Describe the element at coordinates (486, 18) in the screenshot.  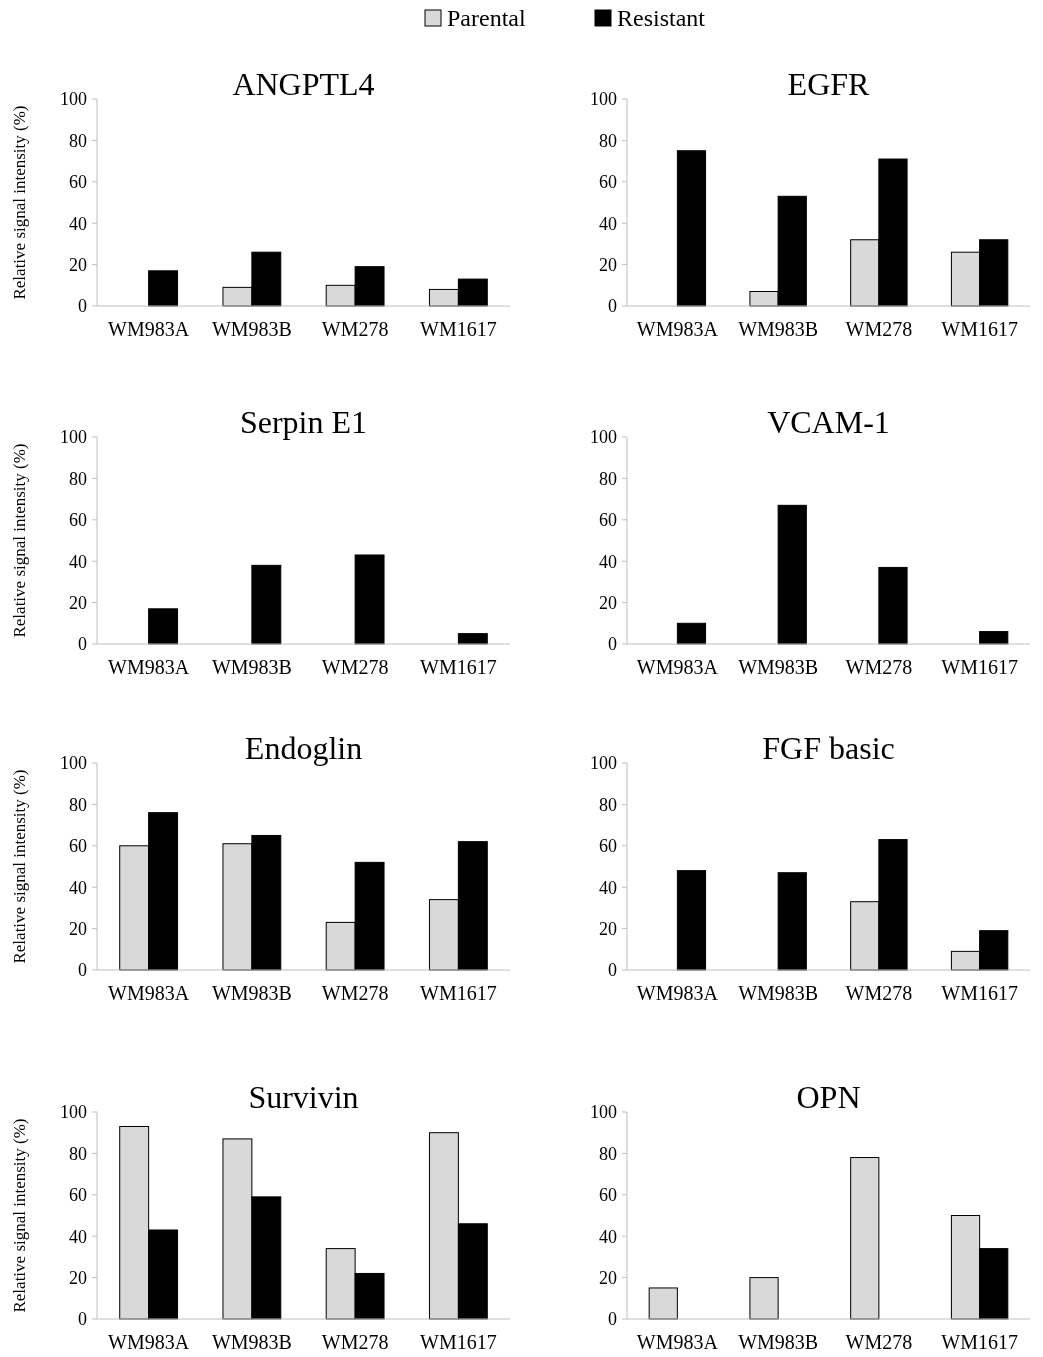
I see `legend-label: Parental` at that location.